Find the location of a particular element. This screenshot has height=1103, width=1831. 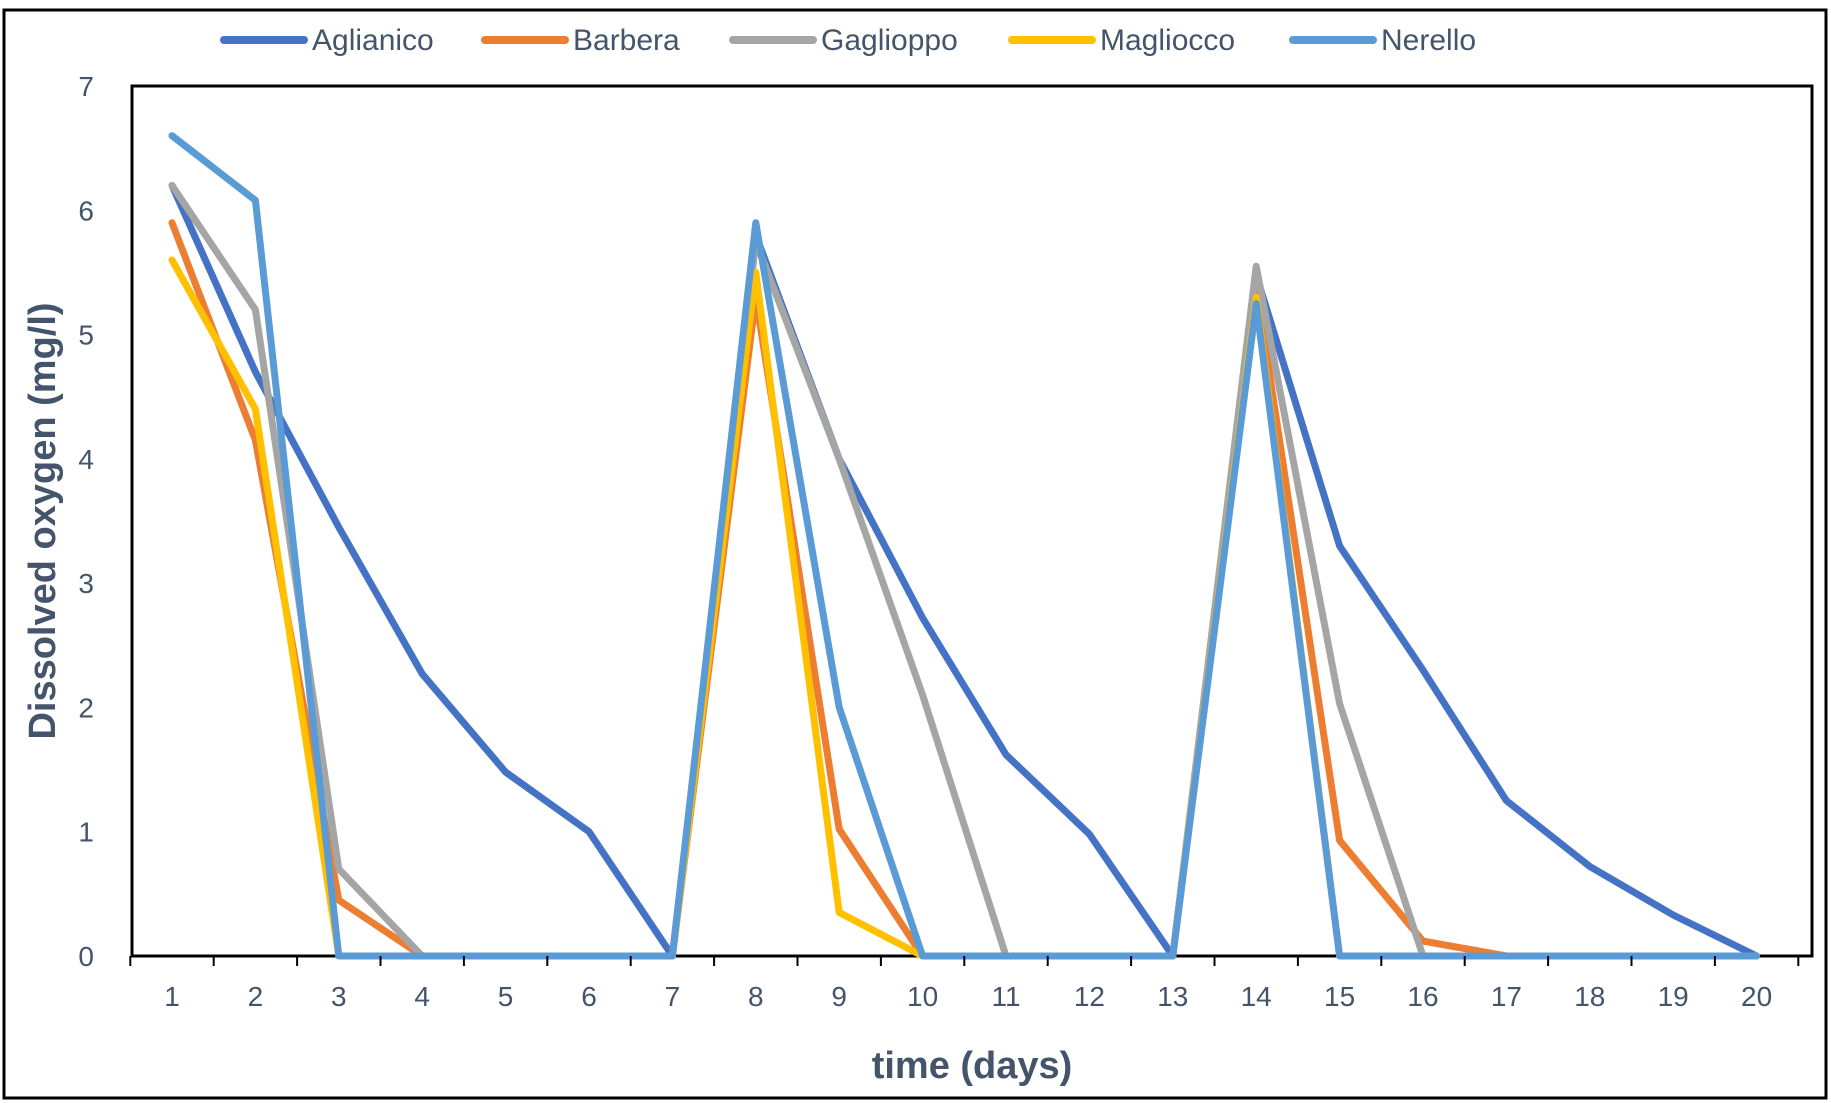

y-tick-label: 0 is located at coordinates (86, 956).